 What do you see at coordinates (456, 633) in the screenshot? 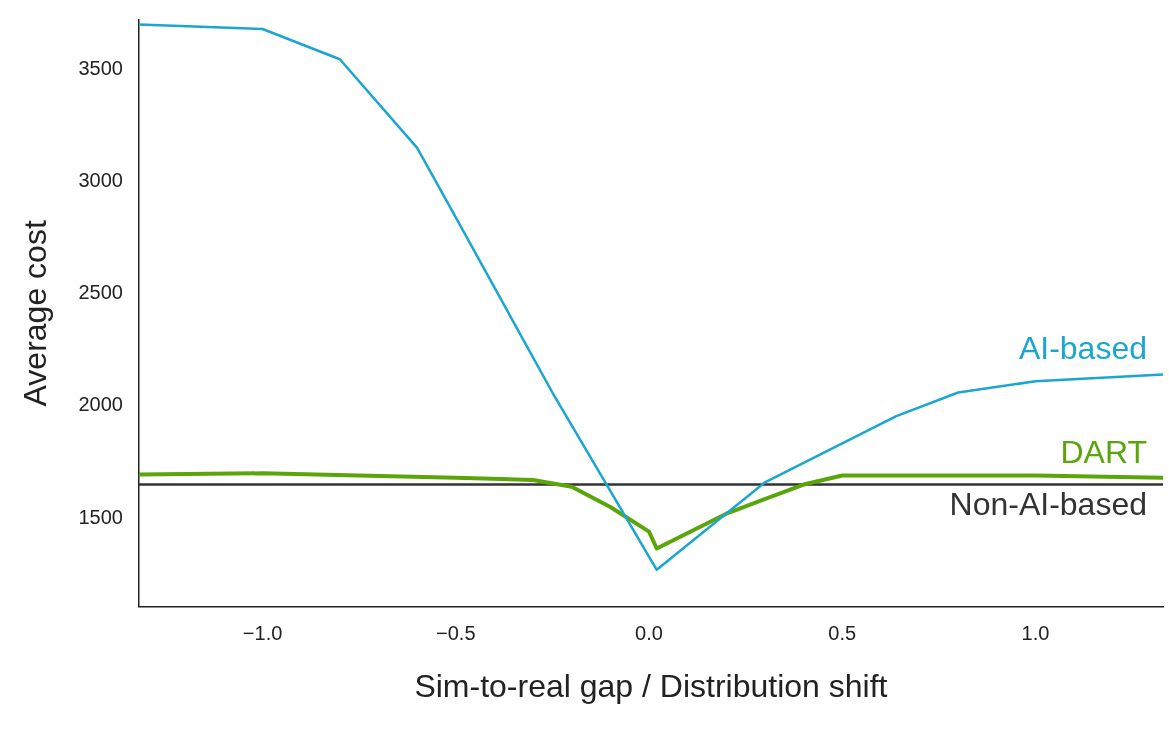
I see `x-tick-label: −0.5` at bounding box center [456, 633].